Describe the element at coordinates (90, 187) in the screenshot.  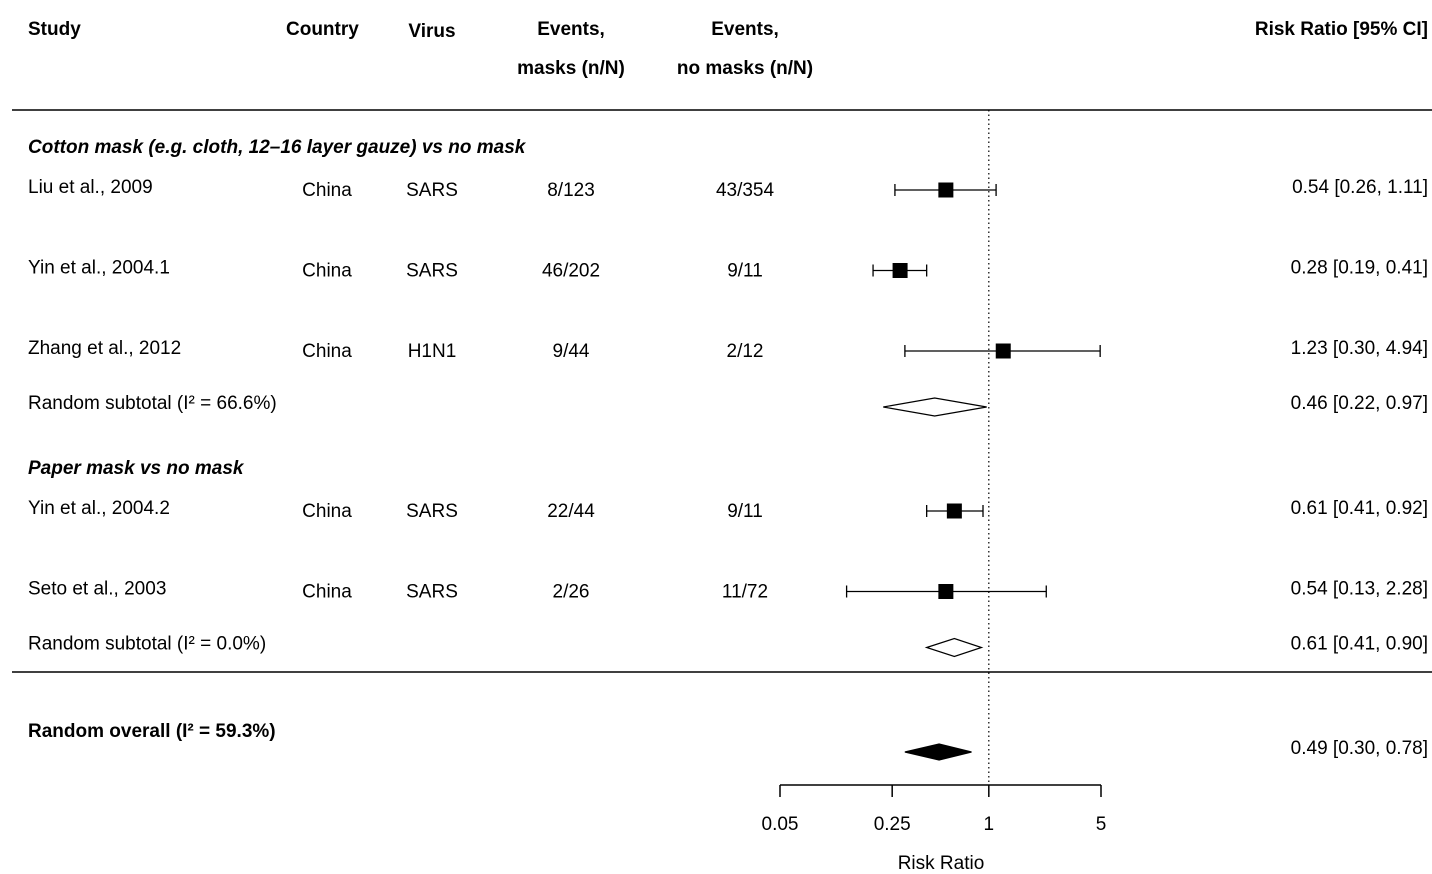
I see `study-name: Liu et al., 2009` at that location.